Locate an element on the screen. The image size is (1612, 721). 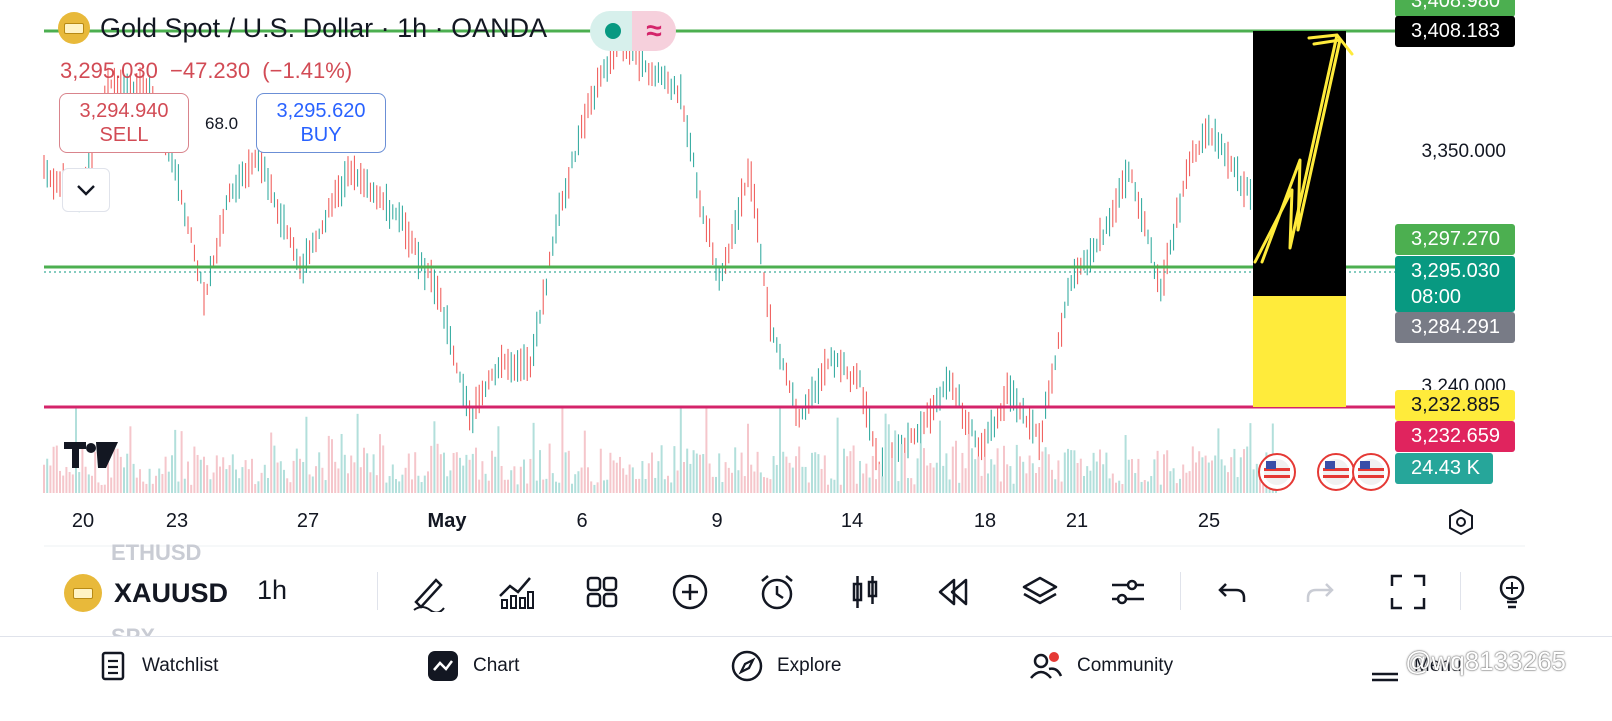
symbol-title: Gold Spot / U.S. Dollar · 1h · OANDA is located at coordinates (302, 28).